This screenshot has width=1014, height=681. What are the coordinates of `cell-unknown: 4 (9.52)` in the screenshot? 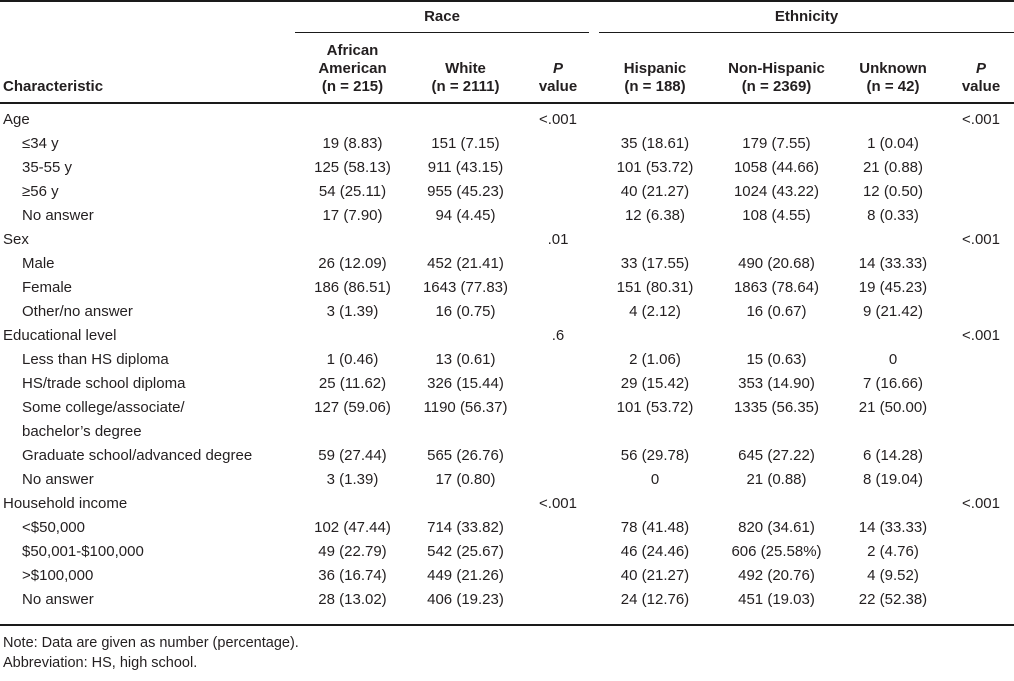 It's located at (893, 575).